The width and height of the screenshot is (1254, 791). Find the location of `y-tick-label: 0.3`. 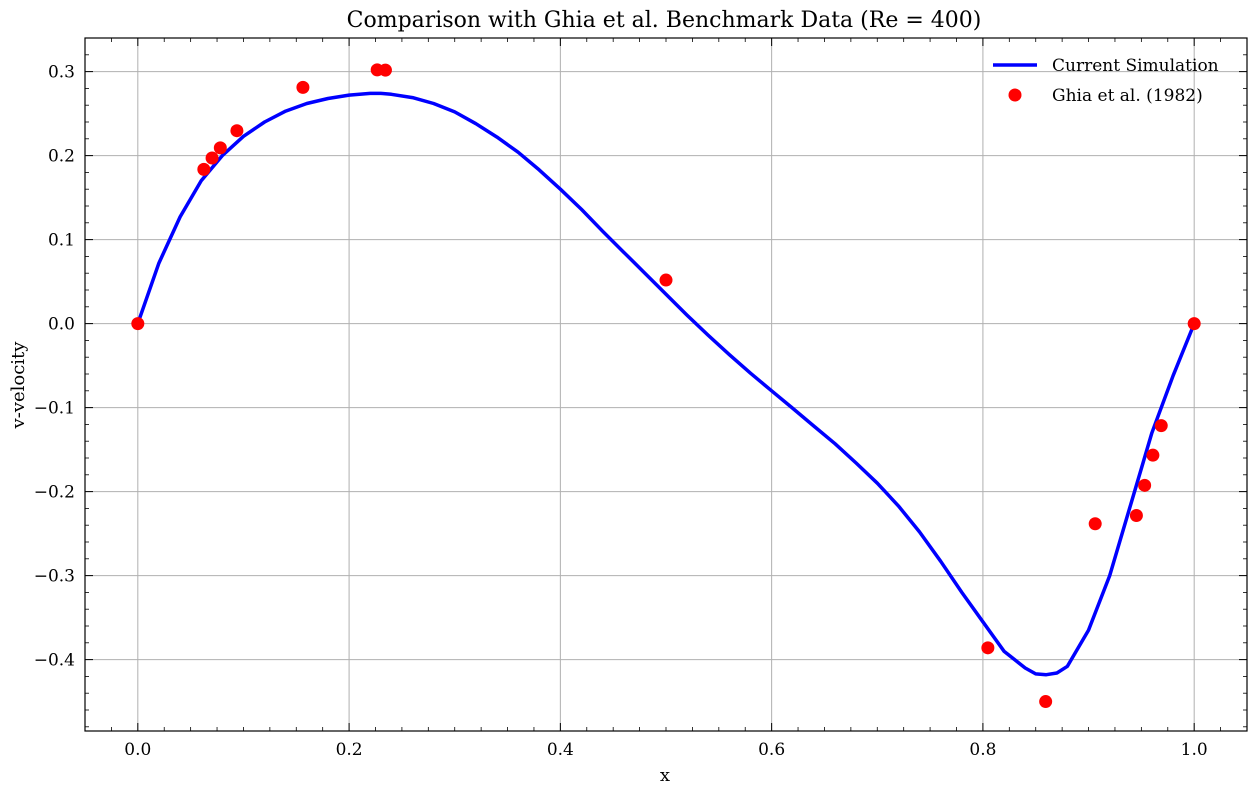

y-tick-label: 0.3 is located at coordinates (61, 73).